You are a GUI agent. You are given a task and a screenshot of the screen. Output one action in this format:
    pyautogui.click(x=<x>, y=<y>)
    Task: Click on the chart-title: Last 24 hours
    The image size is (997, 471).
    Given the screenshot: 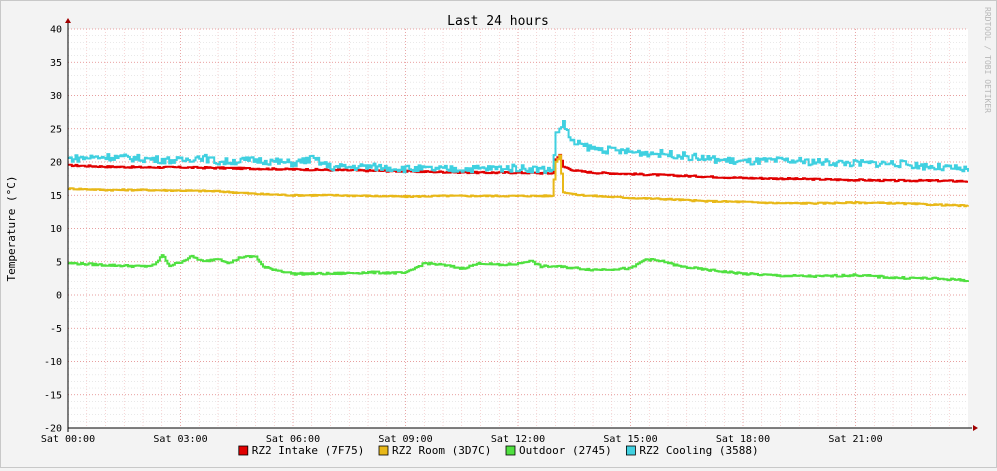 What is the action you would take?
    pyautogui.click(x=498, y=21)
    